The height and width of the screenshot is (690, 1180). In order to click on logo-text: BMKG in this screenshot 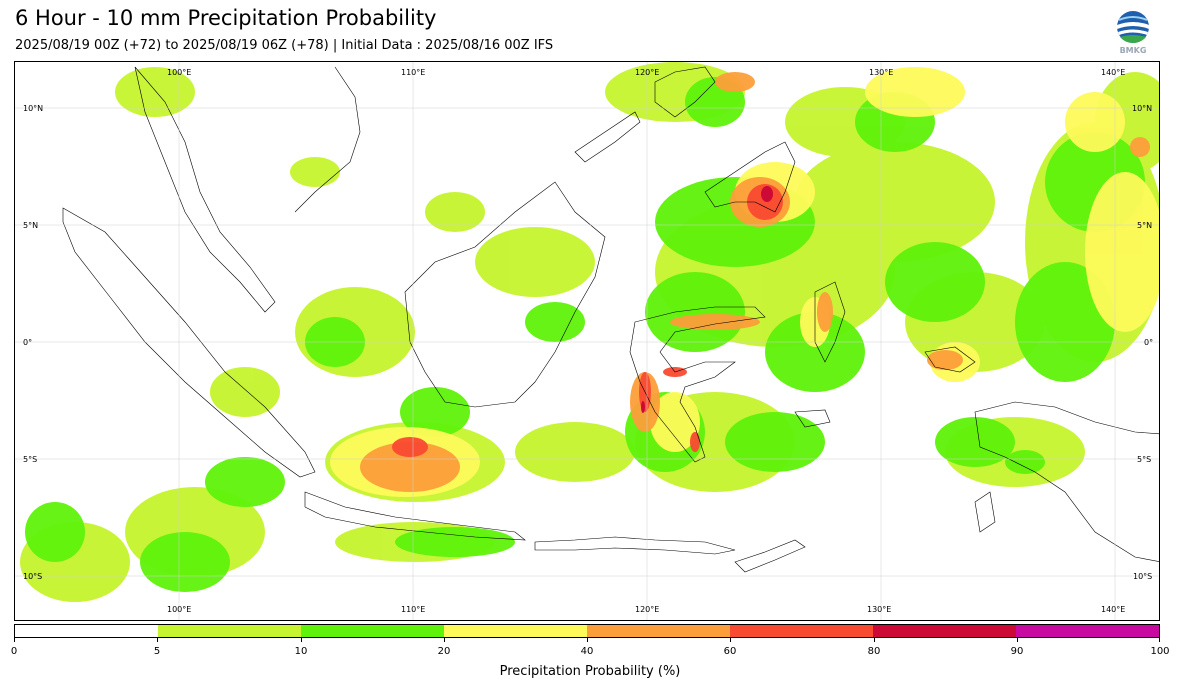, I will do `click(1133, 50)`.